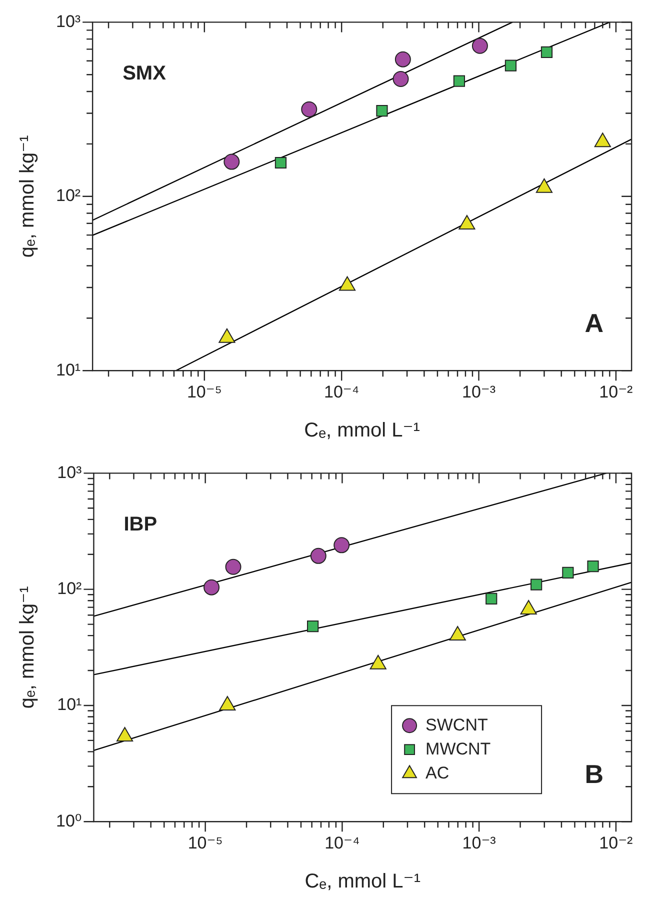 This screenshot has height=902, width=645. Describe the element at coordinates (458, 748) in the screenshot. I see `legend-label: MWCNT` at that location.